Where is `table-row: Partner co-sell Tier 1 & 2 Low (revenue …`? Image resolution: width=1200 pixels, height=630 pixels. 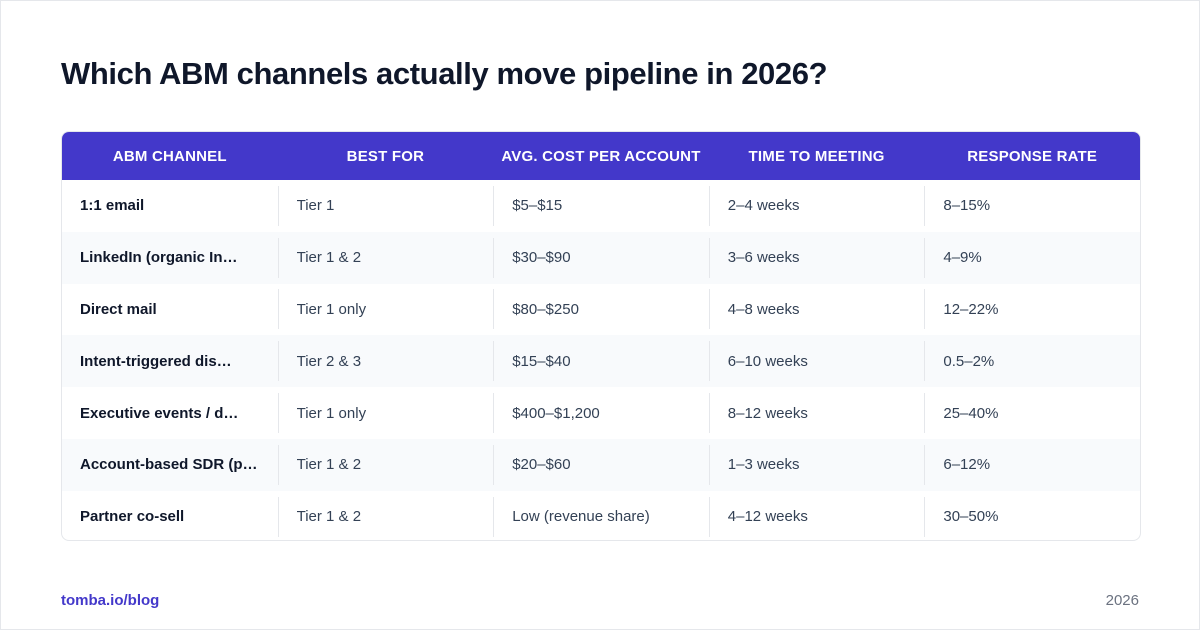 table-row: Partner co-sell Tier 1 & 2 Low (revenue … is located at coordinates (601, 515).